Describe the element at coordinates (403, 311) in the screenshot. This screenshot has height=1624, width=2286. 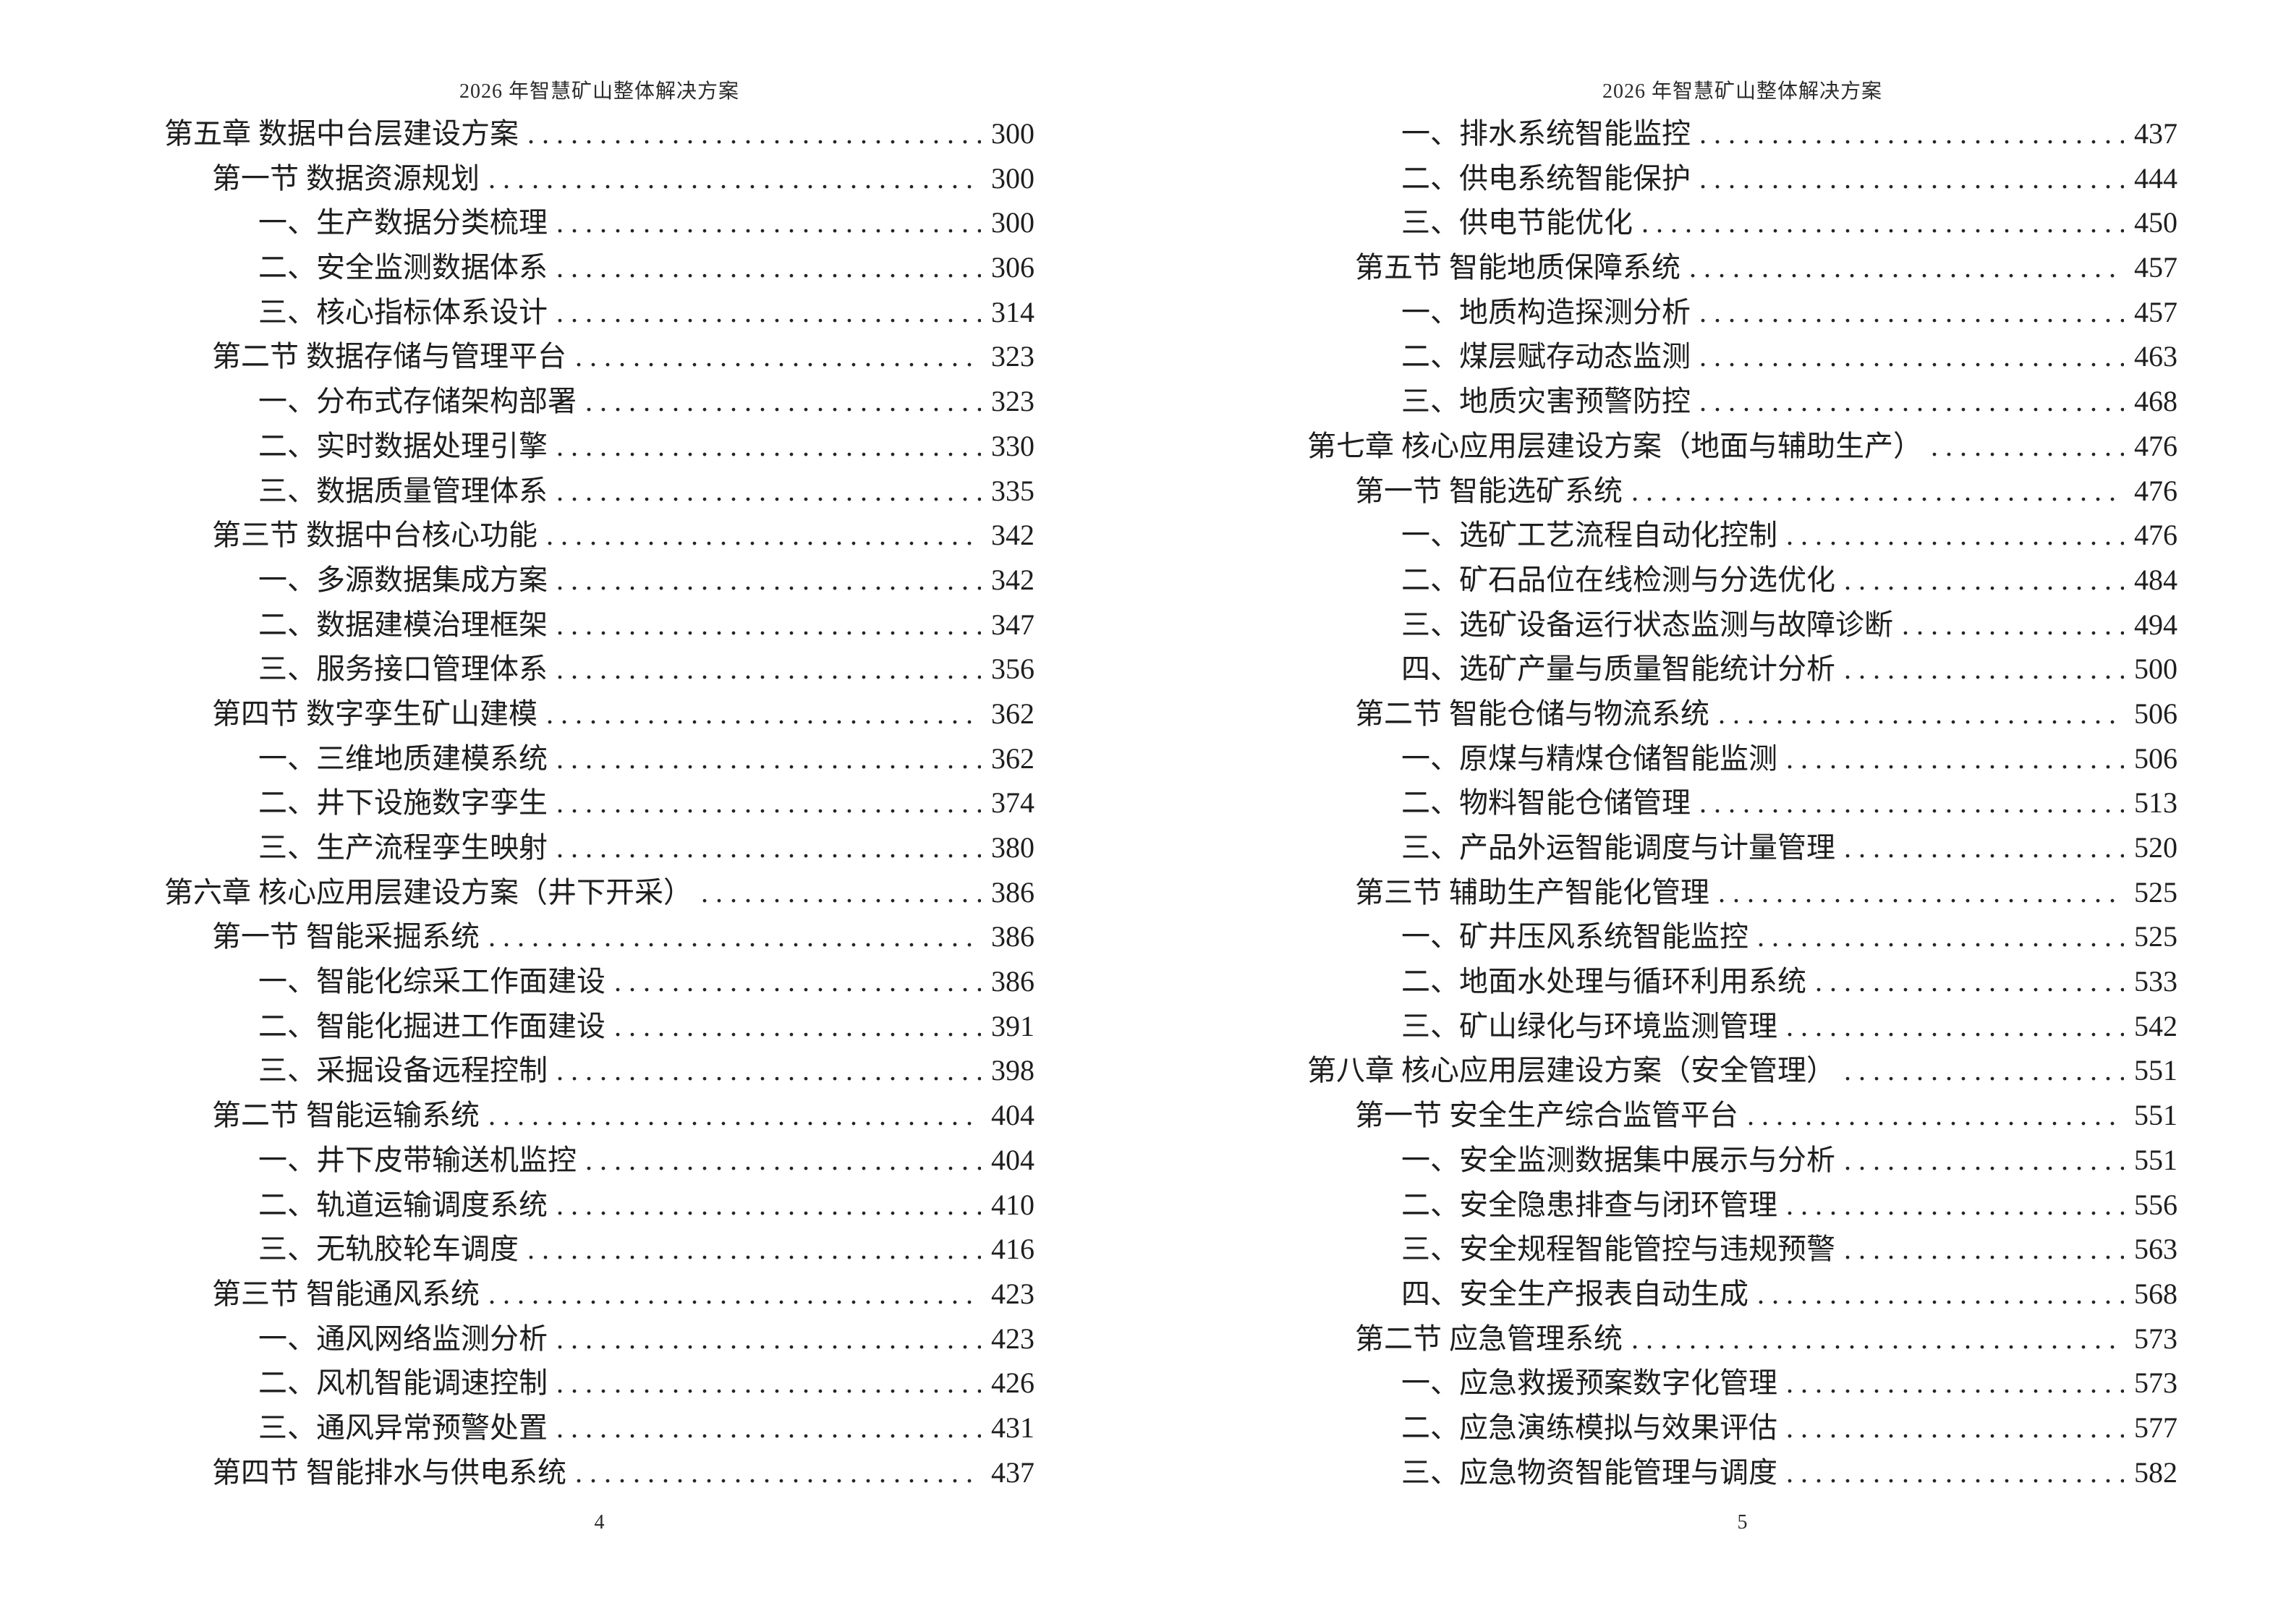
I see `toc-entry-title: 三、核心指标体系设计` at that location.